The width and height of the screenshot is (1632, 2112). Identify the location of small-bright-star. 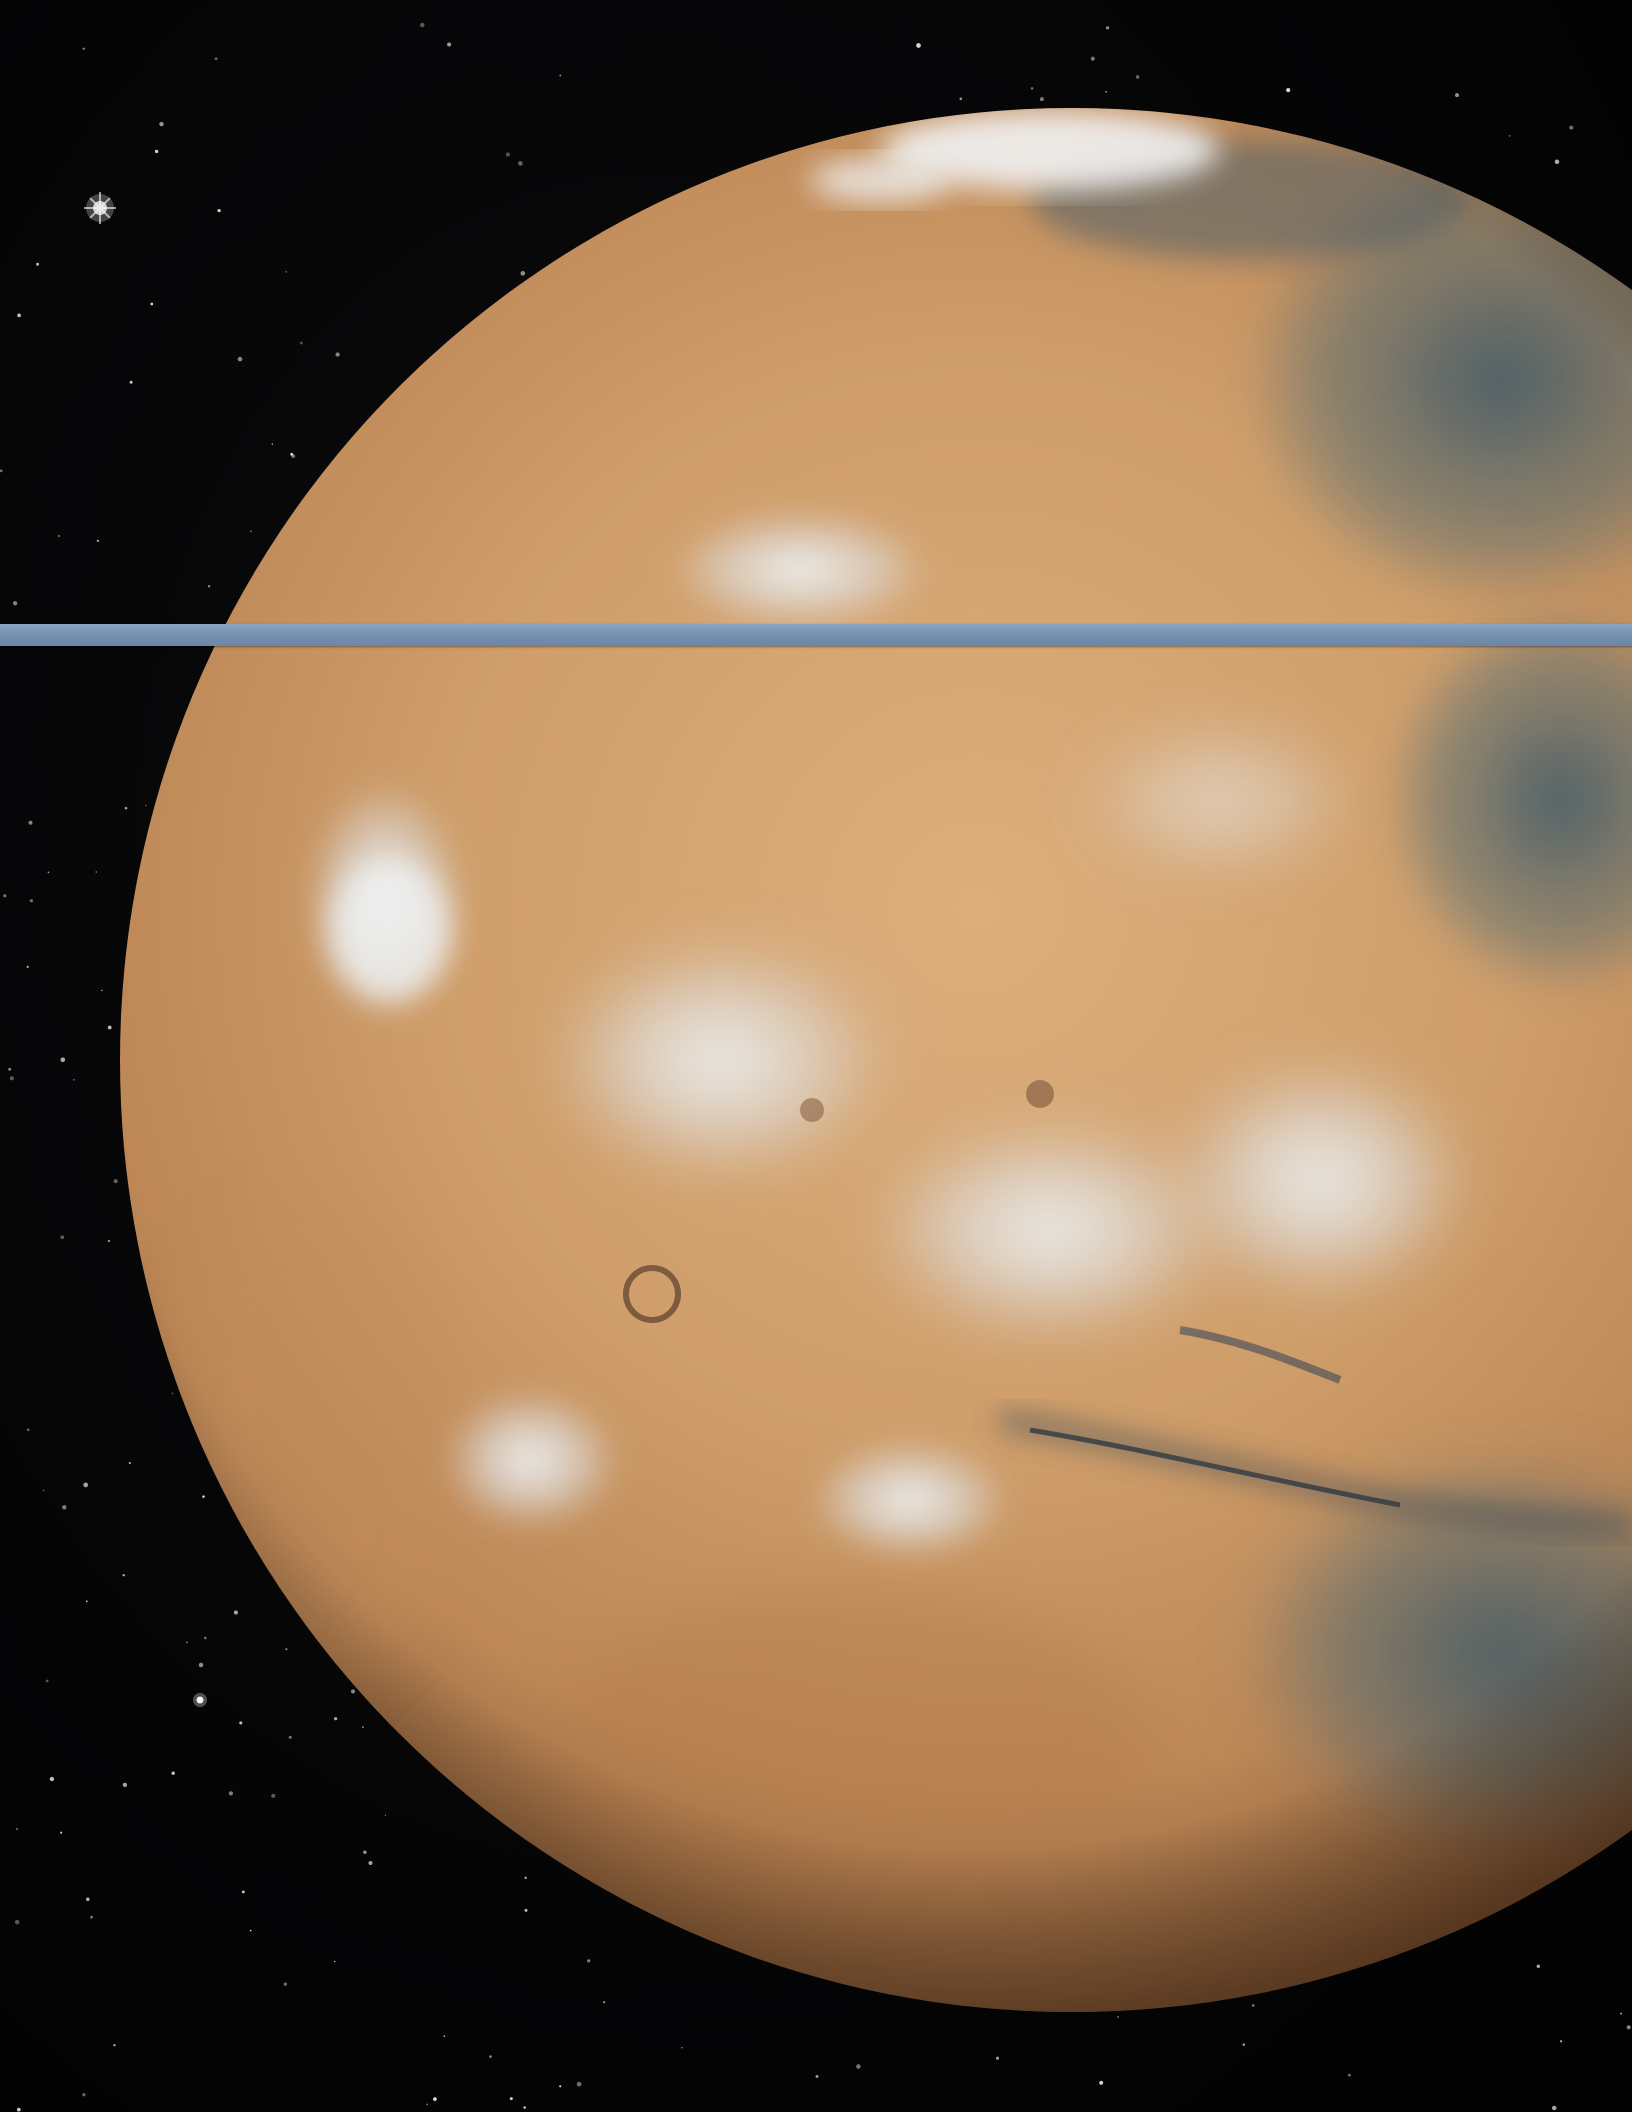
(200, 1700).